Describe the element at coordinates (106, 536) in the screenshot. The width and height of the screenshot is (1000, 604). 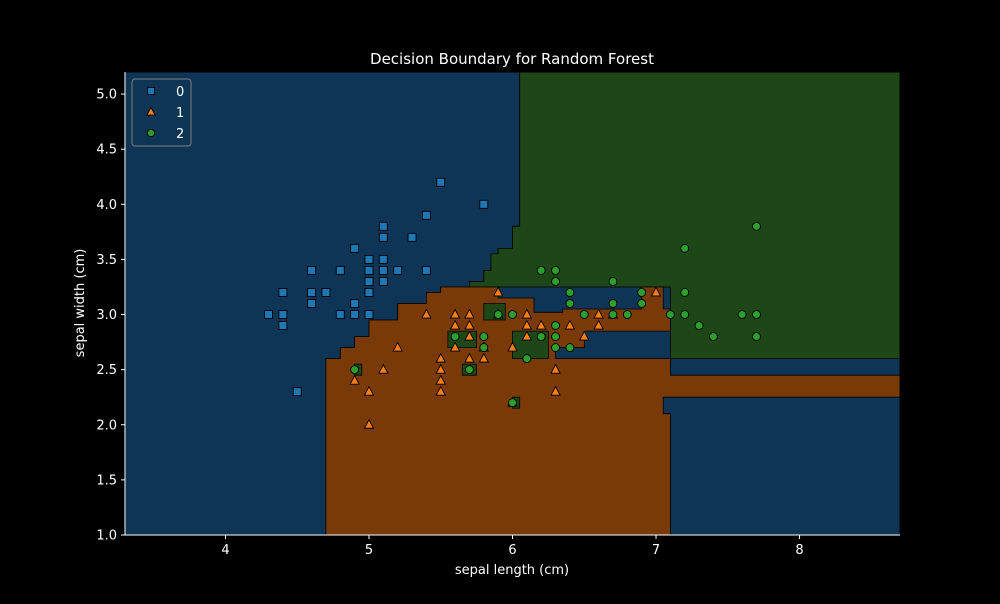
I see `y-tick-label: 1.0` at that location.